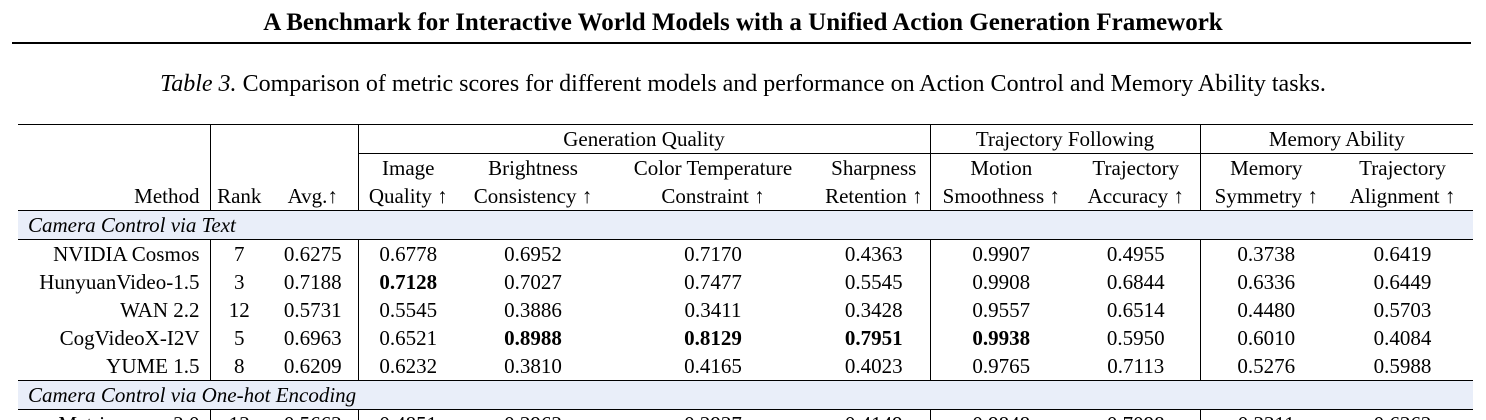 The image size is (1486, 420). What do you see at coordinates (1336, 139) in the screenshot?
I see `group-memory-ability: Memory Ability` at bounding box center [1336, 139].